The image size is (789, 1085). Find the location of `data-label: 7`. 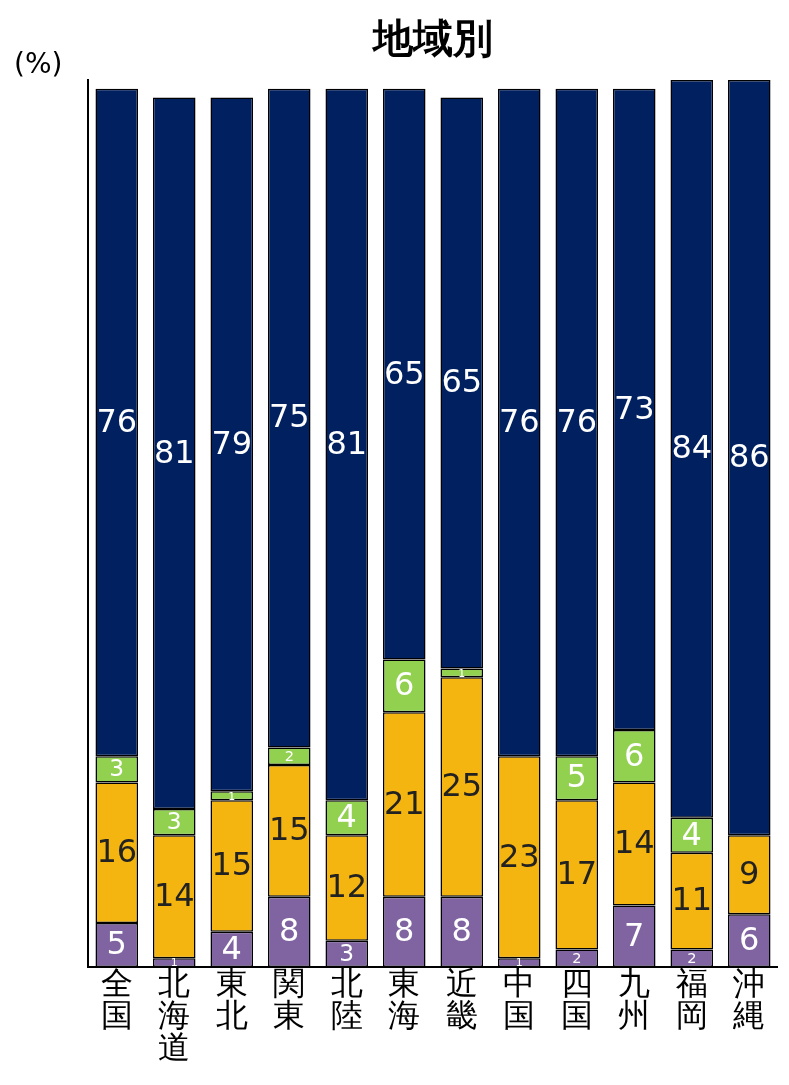

data-label: 7 is located at coordinates (634, 934).